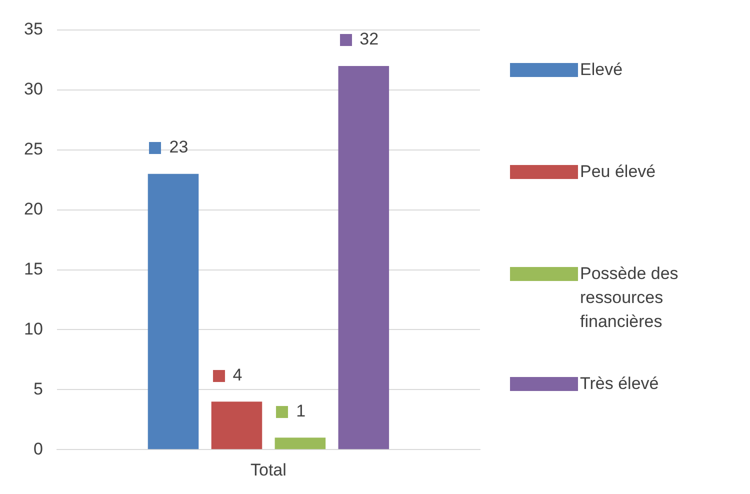 The height and width of the screenshot is (494, 750). Describe the element at coordinates (268, 470) in the screenshot. I see `x-tick-label: Total` at that location.